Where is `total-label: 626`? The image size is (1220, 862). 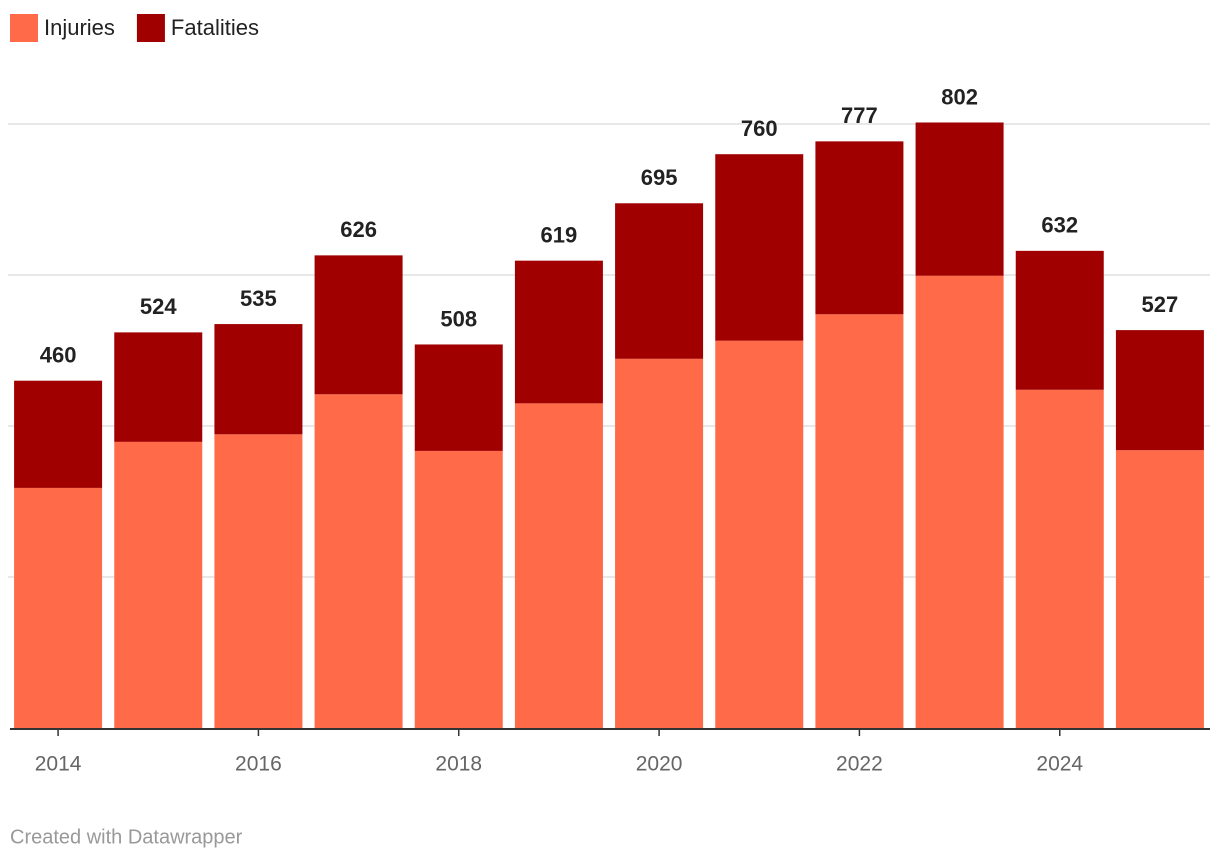 total-label: 626 is located at coordinates (358, 229).